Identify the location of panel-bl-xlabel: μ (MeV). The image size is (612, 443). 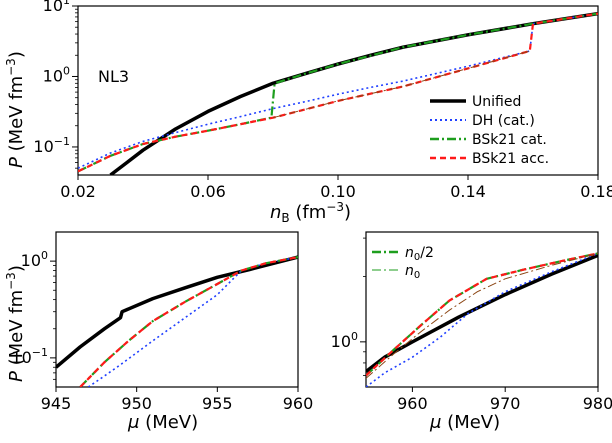
(162, 422).